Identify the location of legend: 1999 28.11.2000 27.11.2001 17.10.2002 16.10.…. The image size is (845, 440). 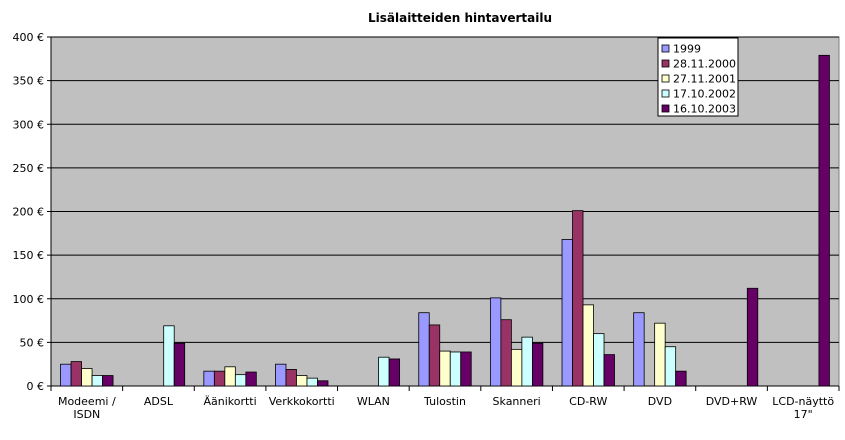
(698, 77).